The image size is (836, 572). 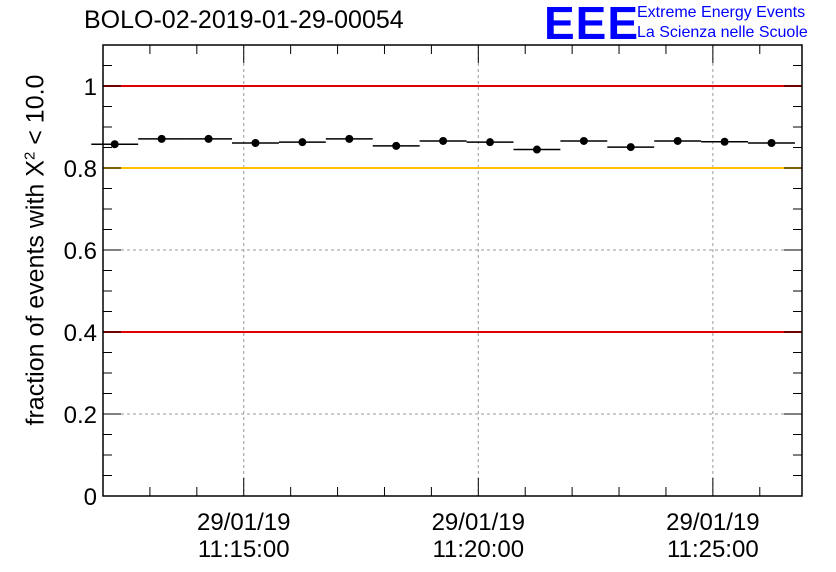 What do you see at coordinates (721, 12) in the screenshot?
I see `logo-line-1: Extreme Energy Events` at bounding box center [721, 12].